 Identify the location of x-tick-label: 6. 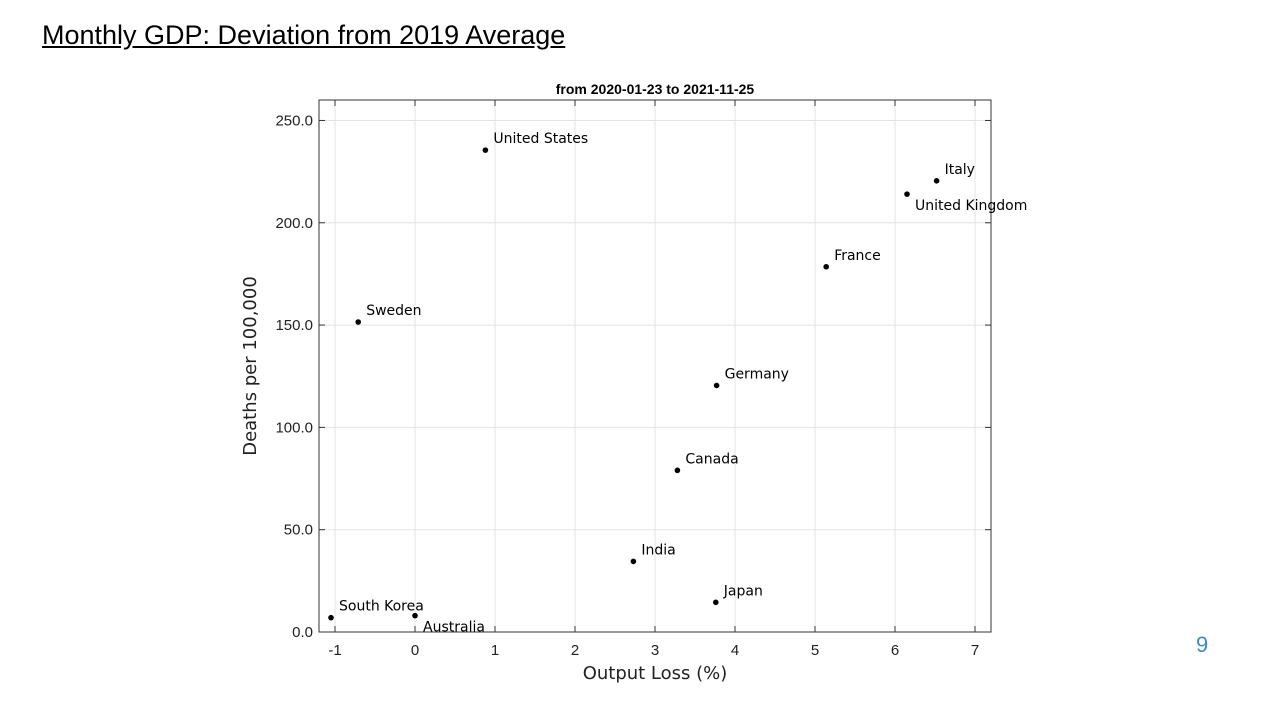
(895, 650).